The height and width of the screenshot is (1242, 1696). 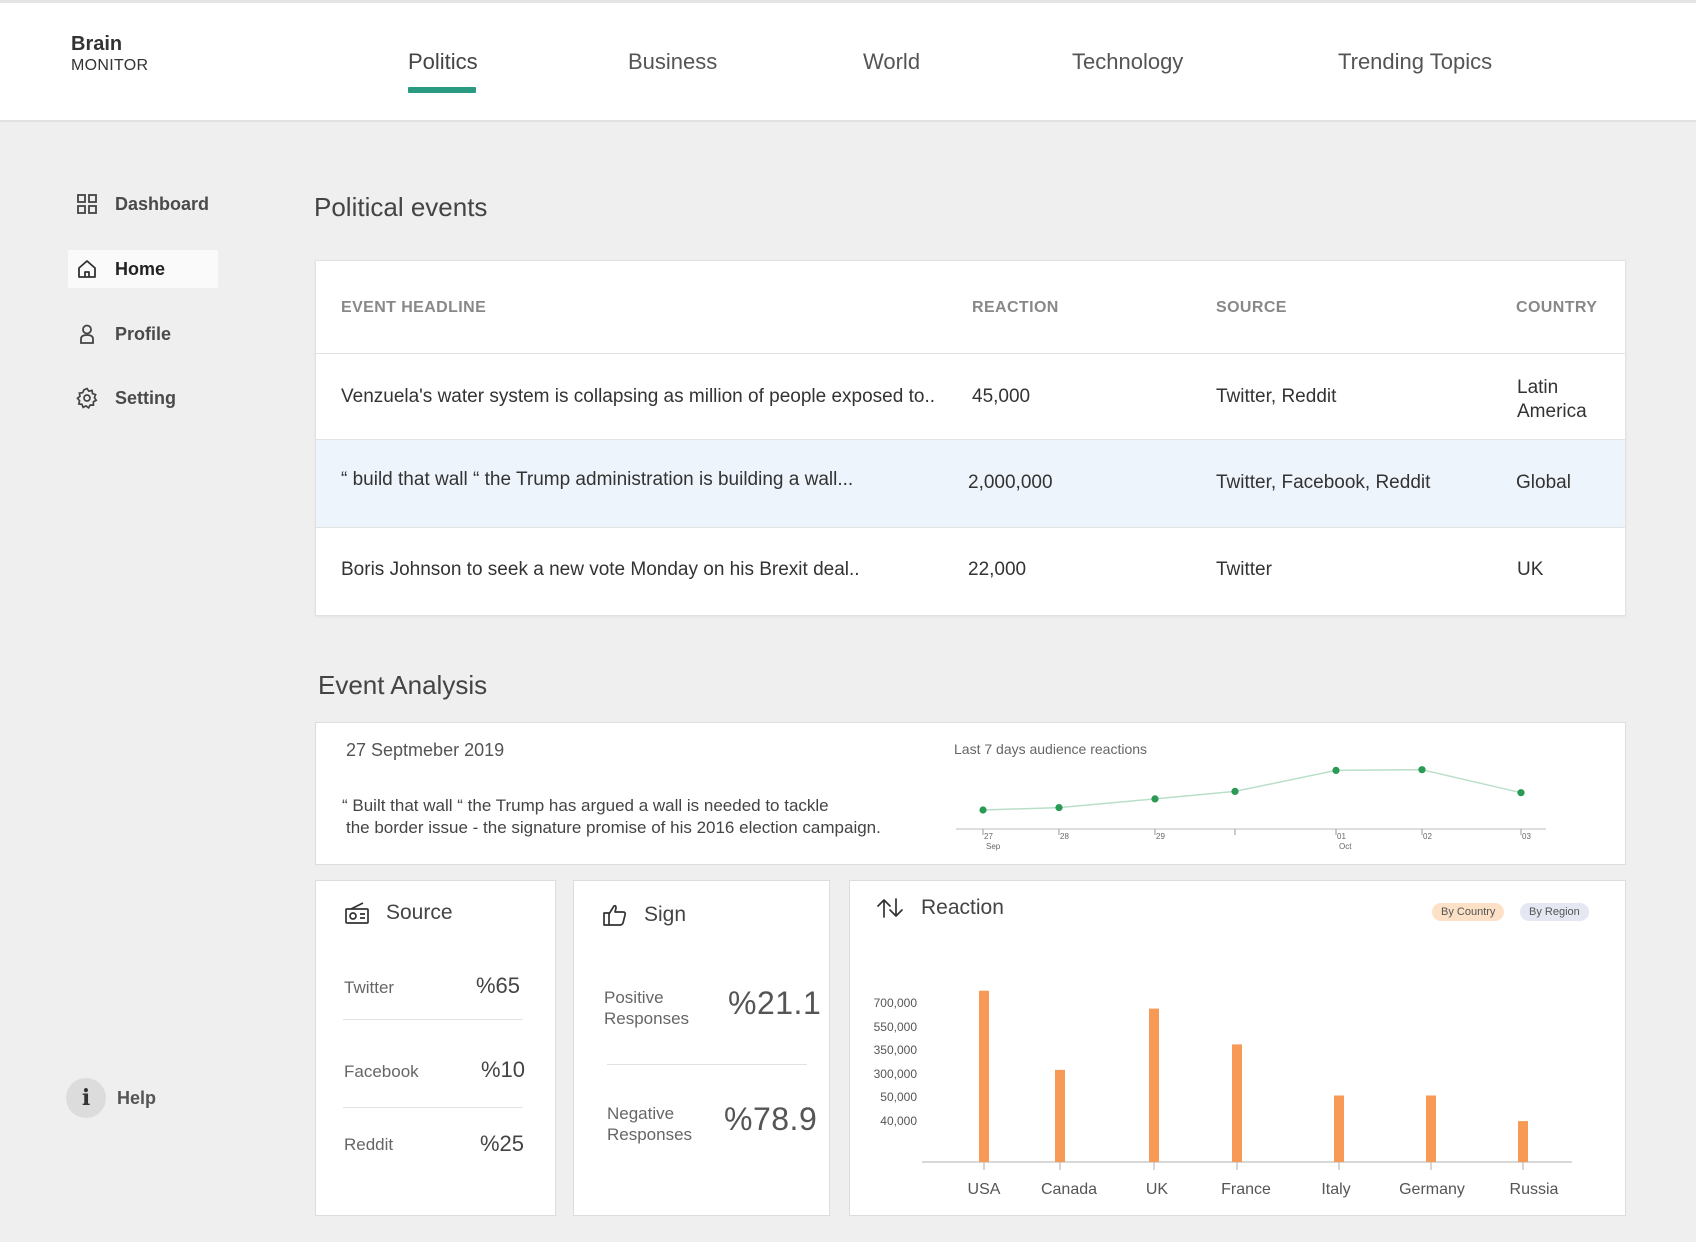 I want to click on positive-responses-label-line: Positive, so click(x=634, y=997).